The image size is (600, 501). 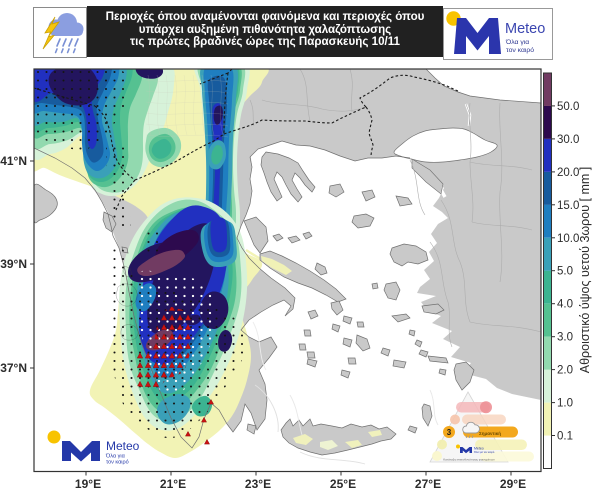 I want to click on svg-text: 27°E, so click(x=428, y=484).